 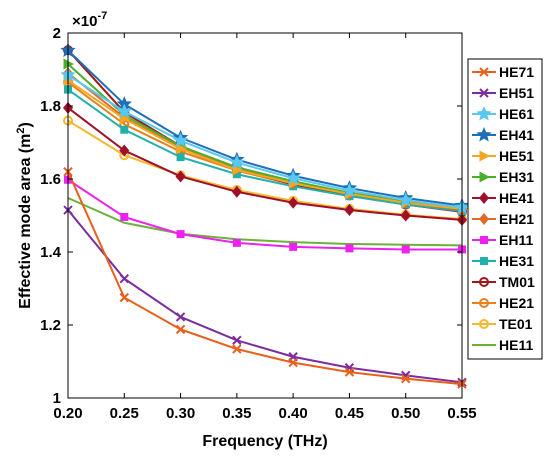 I want to click on legend-item-he11: HE11, so click(x=502, y=345).